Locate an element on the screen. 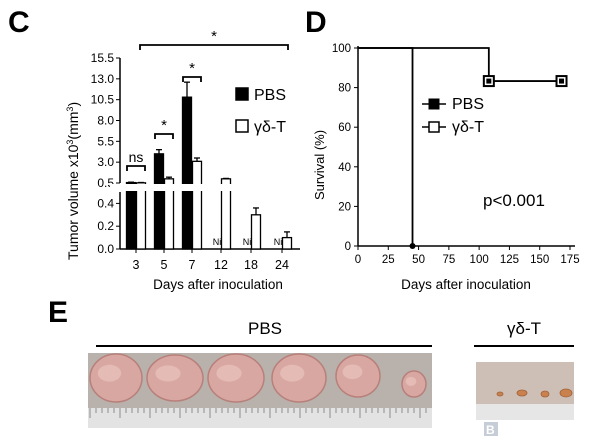 This screenshot has width=594, height=443. d-line-pbs is located at coordinates (386, 146).